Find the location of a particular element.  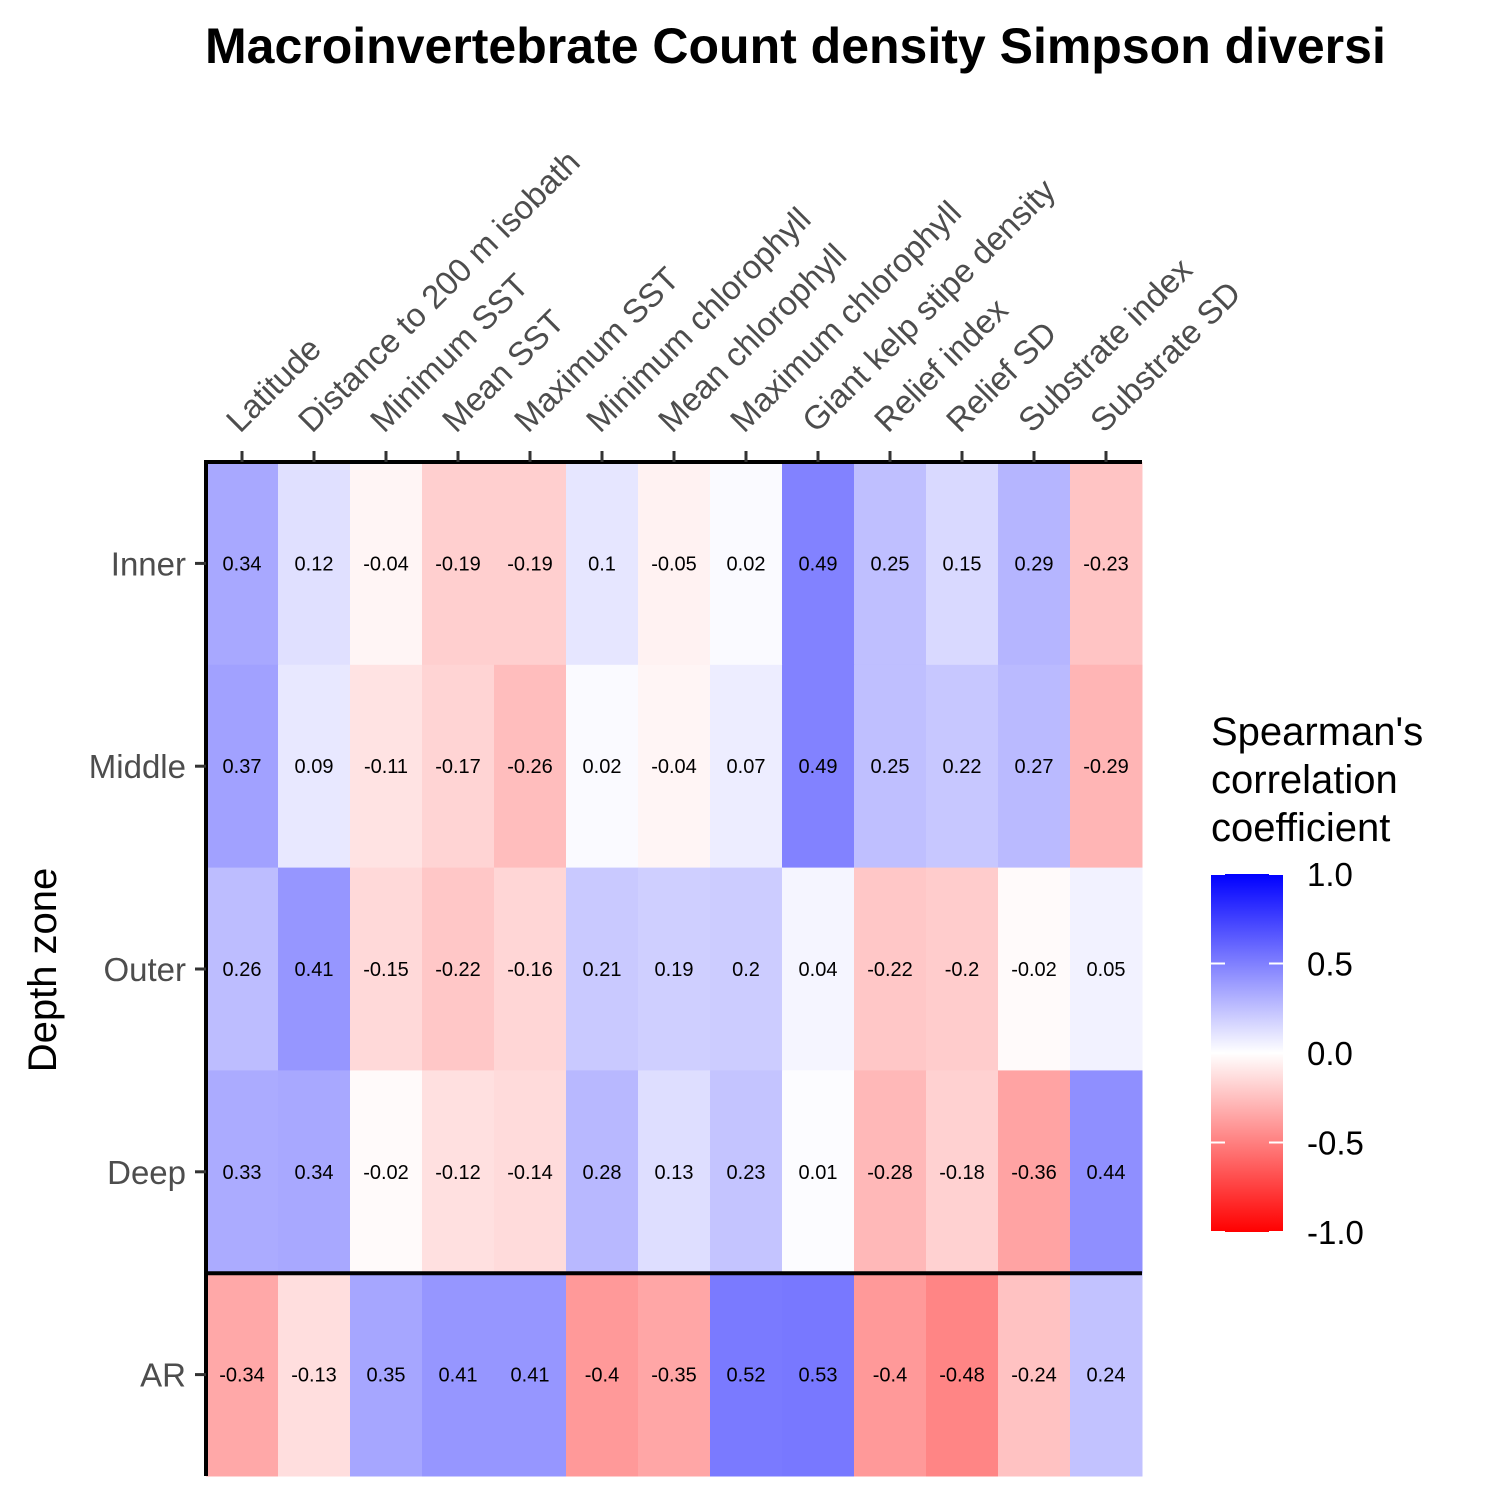

cell-value-label: -0.19 is located at coordinates (530, 564).